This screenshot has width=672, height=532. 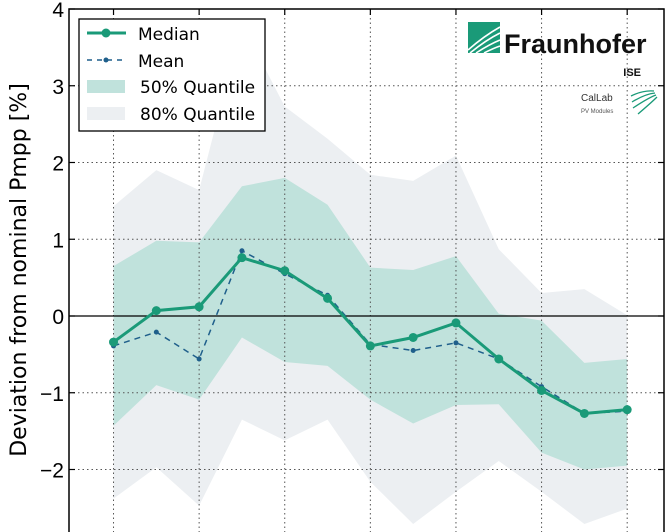 What do you see at coordinates (619, 102) in the screenshot?
I see `callab-logo: CalLab PV Modules` at bounding box center [619, 102].